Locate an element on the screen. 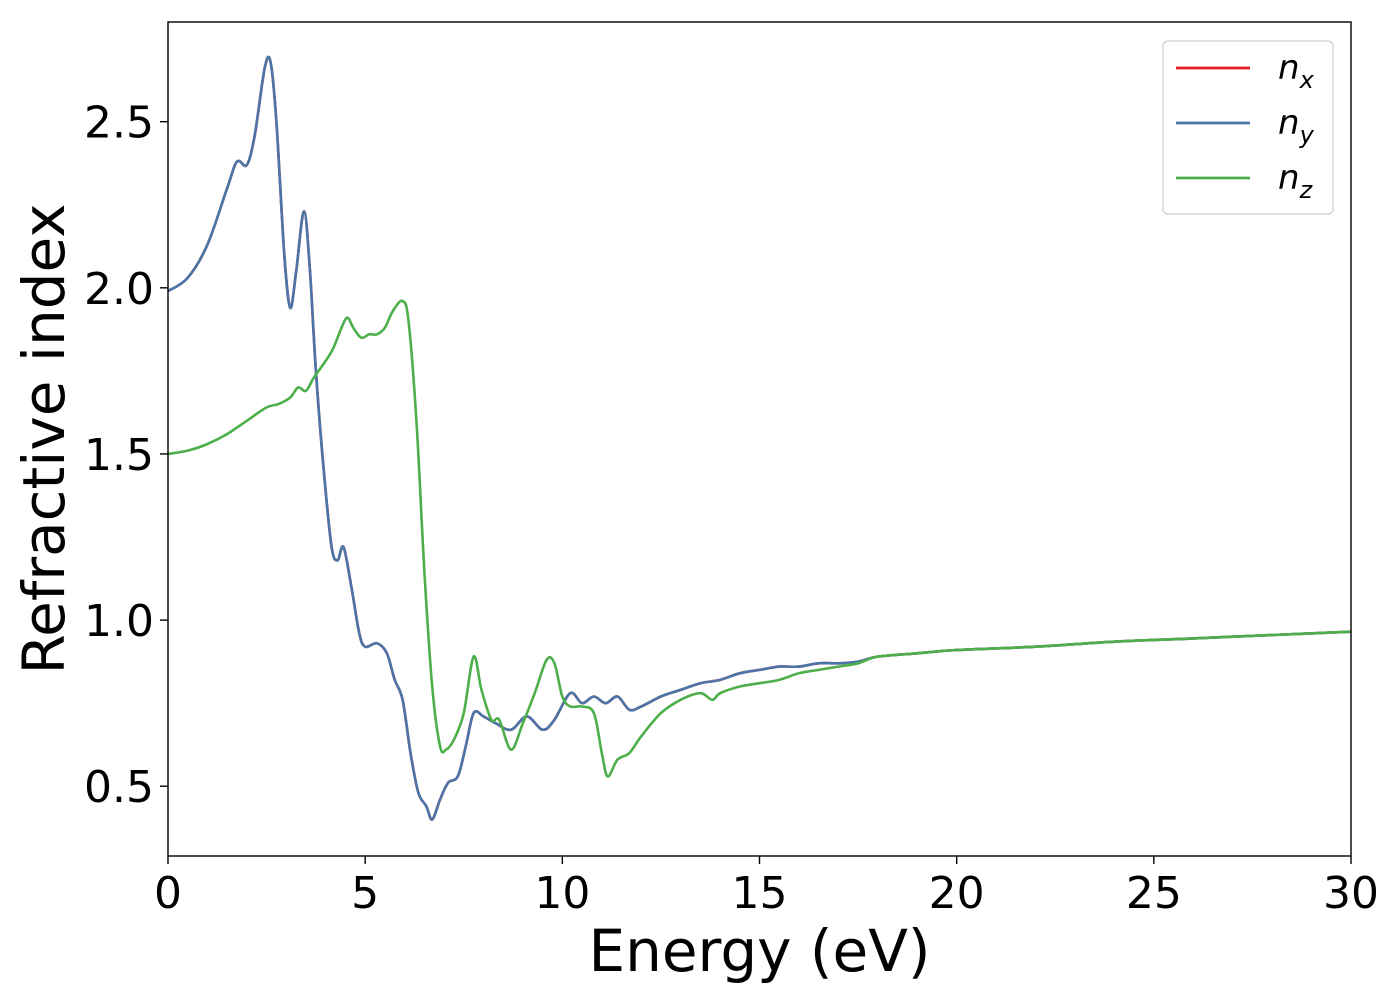 This screenshot has width=1400, height=1000. y-tick-label: 2.5 is located at coordinates (119, 123).